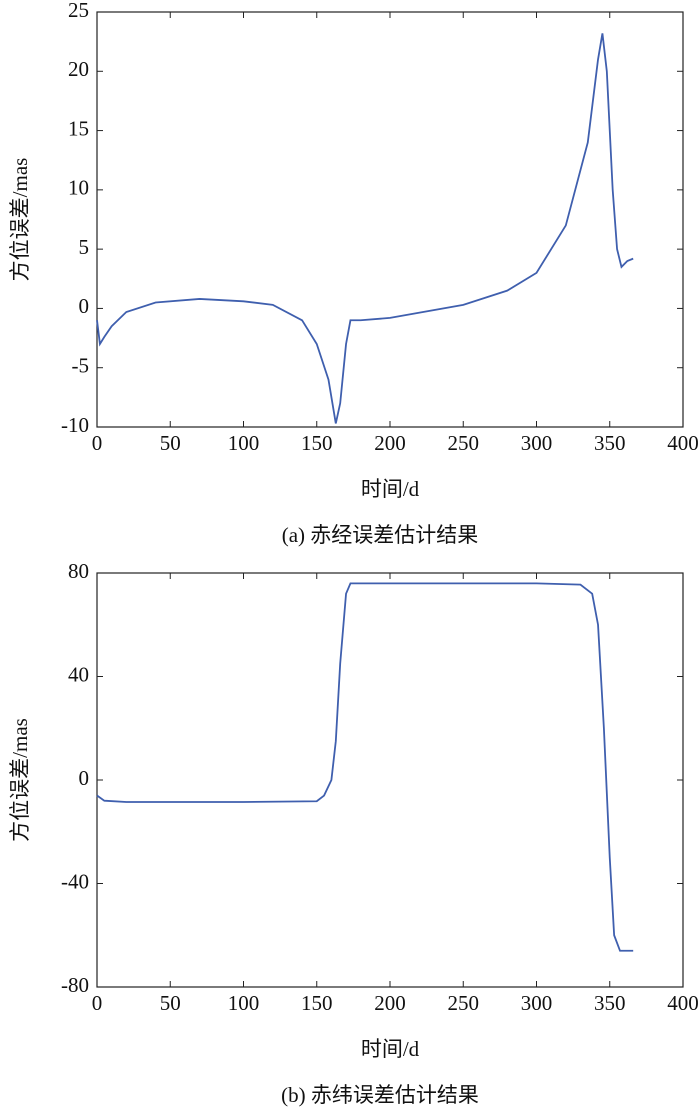  I want to click on y-tick-label: -40, so click(75, 881).